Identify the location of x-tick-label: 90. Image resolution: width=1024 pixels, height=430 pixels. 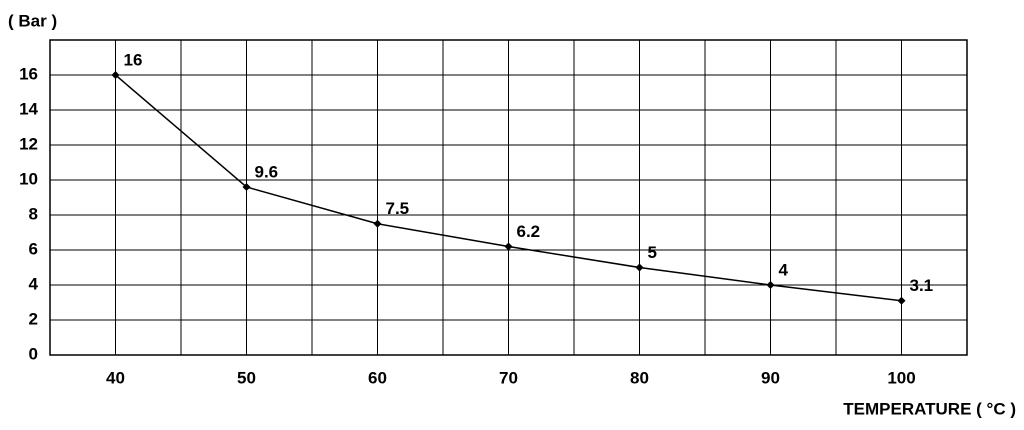
(770, 377).